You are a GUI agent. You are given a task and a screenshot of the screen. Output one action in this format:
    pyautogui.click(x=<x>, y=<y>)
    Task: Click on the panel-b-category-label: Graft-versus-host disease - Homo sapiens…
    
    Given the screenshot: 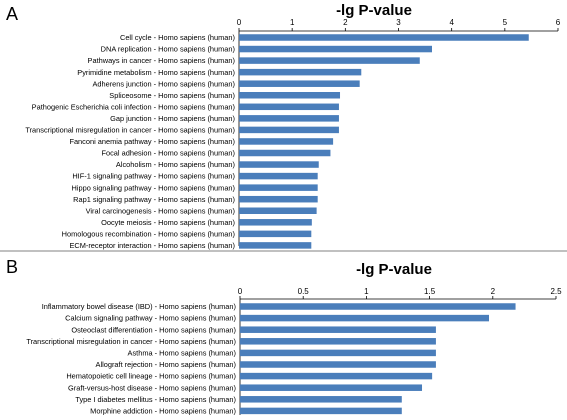 What is the action you would take?
    pyautogui.click(x=152, y=387)
    